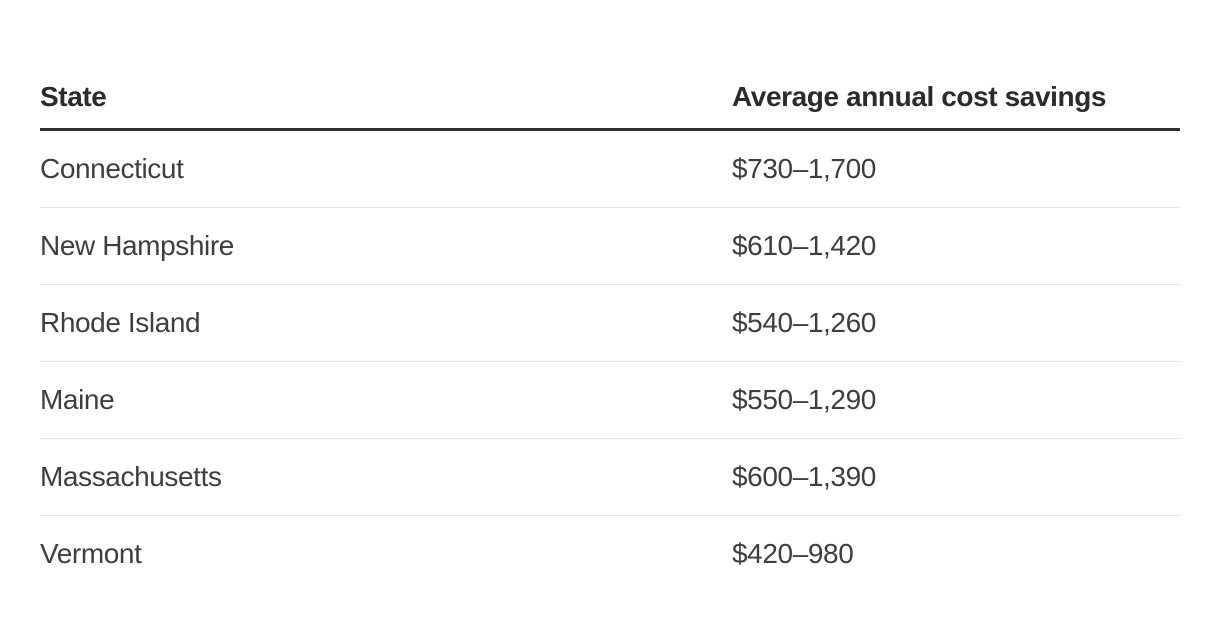  What do you see at coordinates (804, 245) in the screenshot?
I see `savings-cell: $610–1,420` at bounding box center [804, 245].